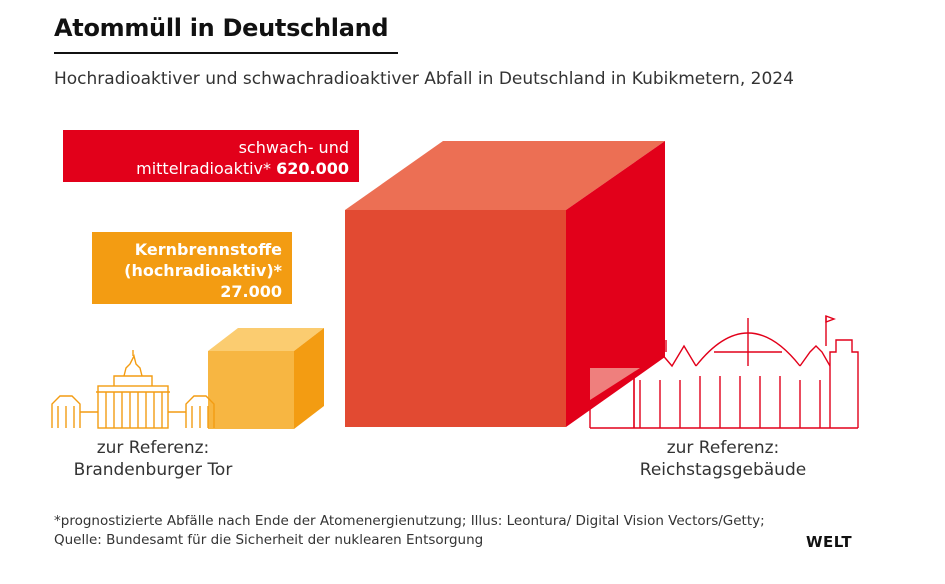  I want to click on ref-right-line2: Reichstagsgebäude, so click(723, 470).